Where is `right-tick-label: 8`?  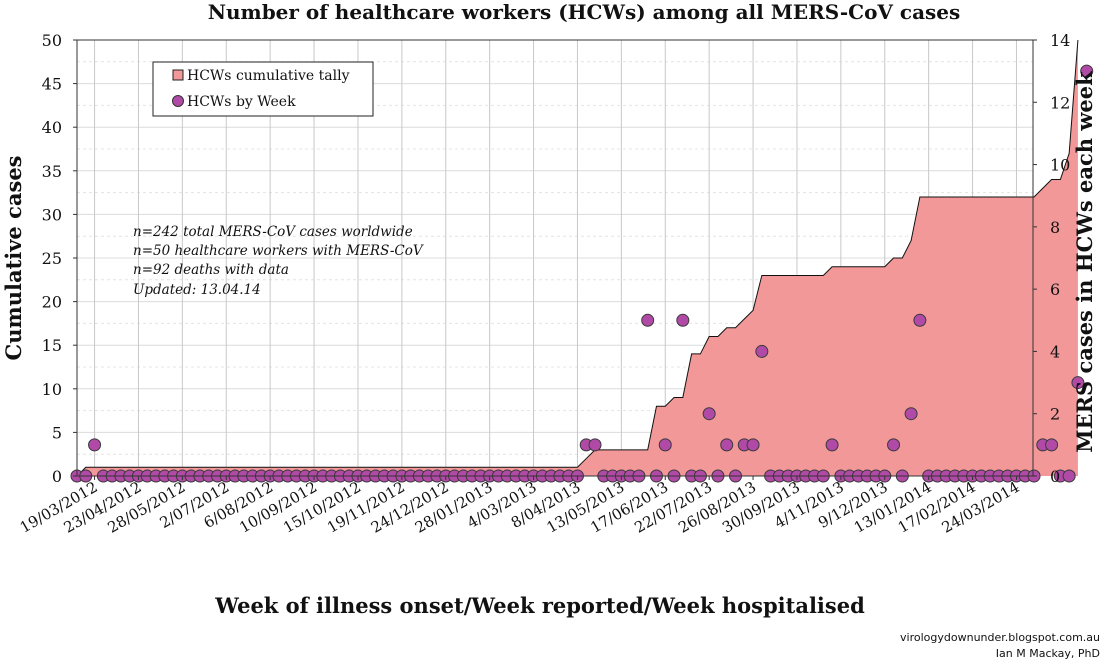
right-tick-label: 8 is located at coordinates (1055, 227).